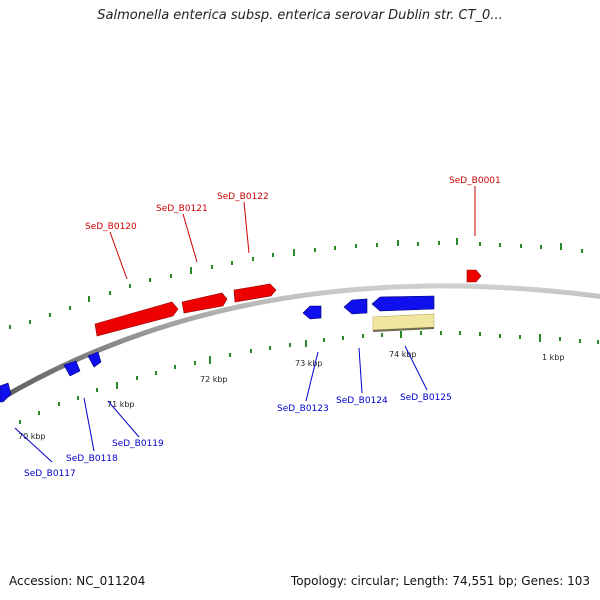  I want to click on label-SeD_B0118: SeD_B0118, so click(92, 459).